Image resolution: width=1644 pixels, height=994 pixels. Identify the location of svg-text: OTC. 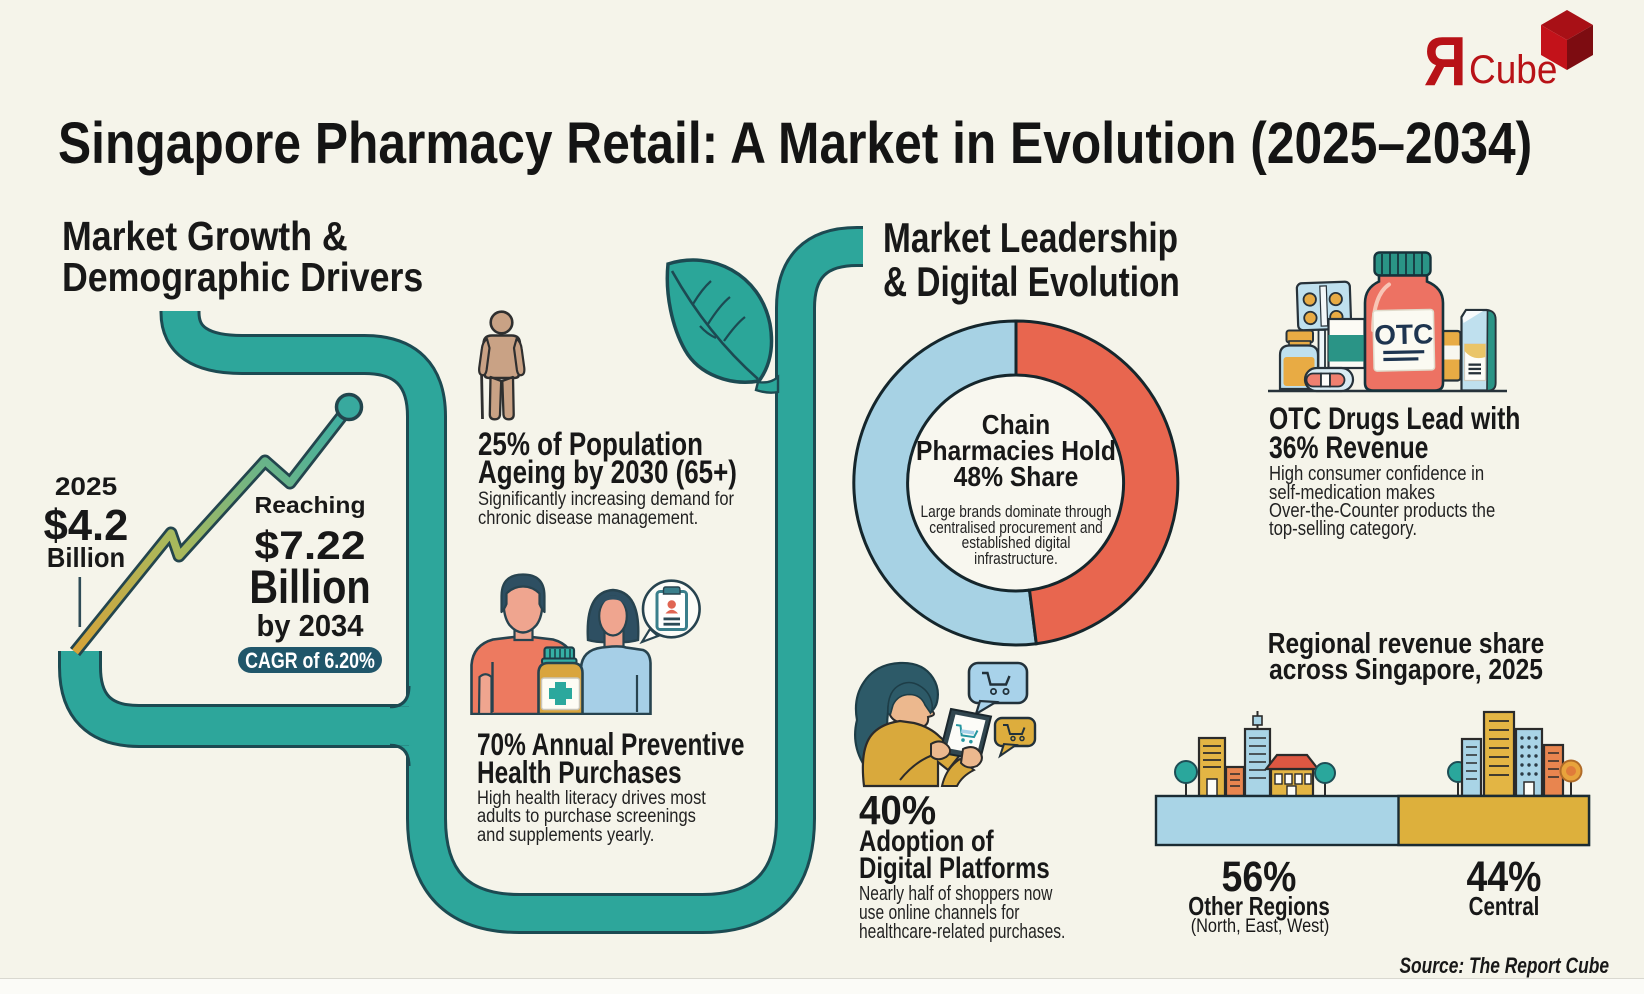
(1404, 334).